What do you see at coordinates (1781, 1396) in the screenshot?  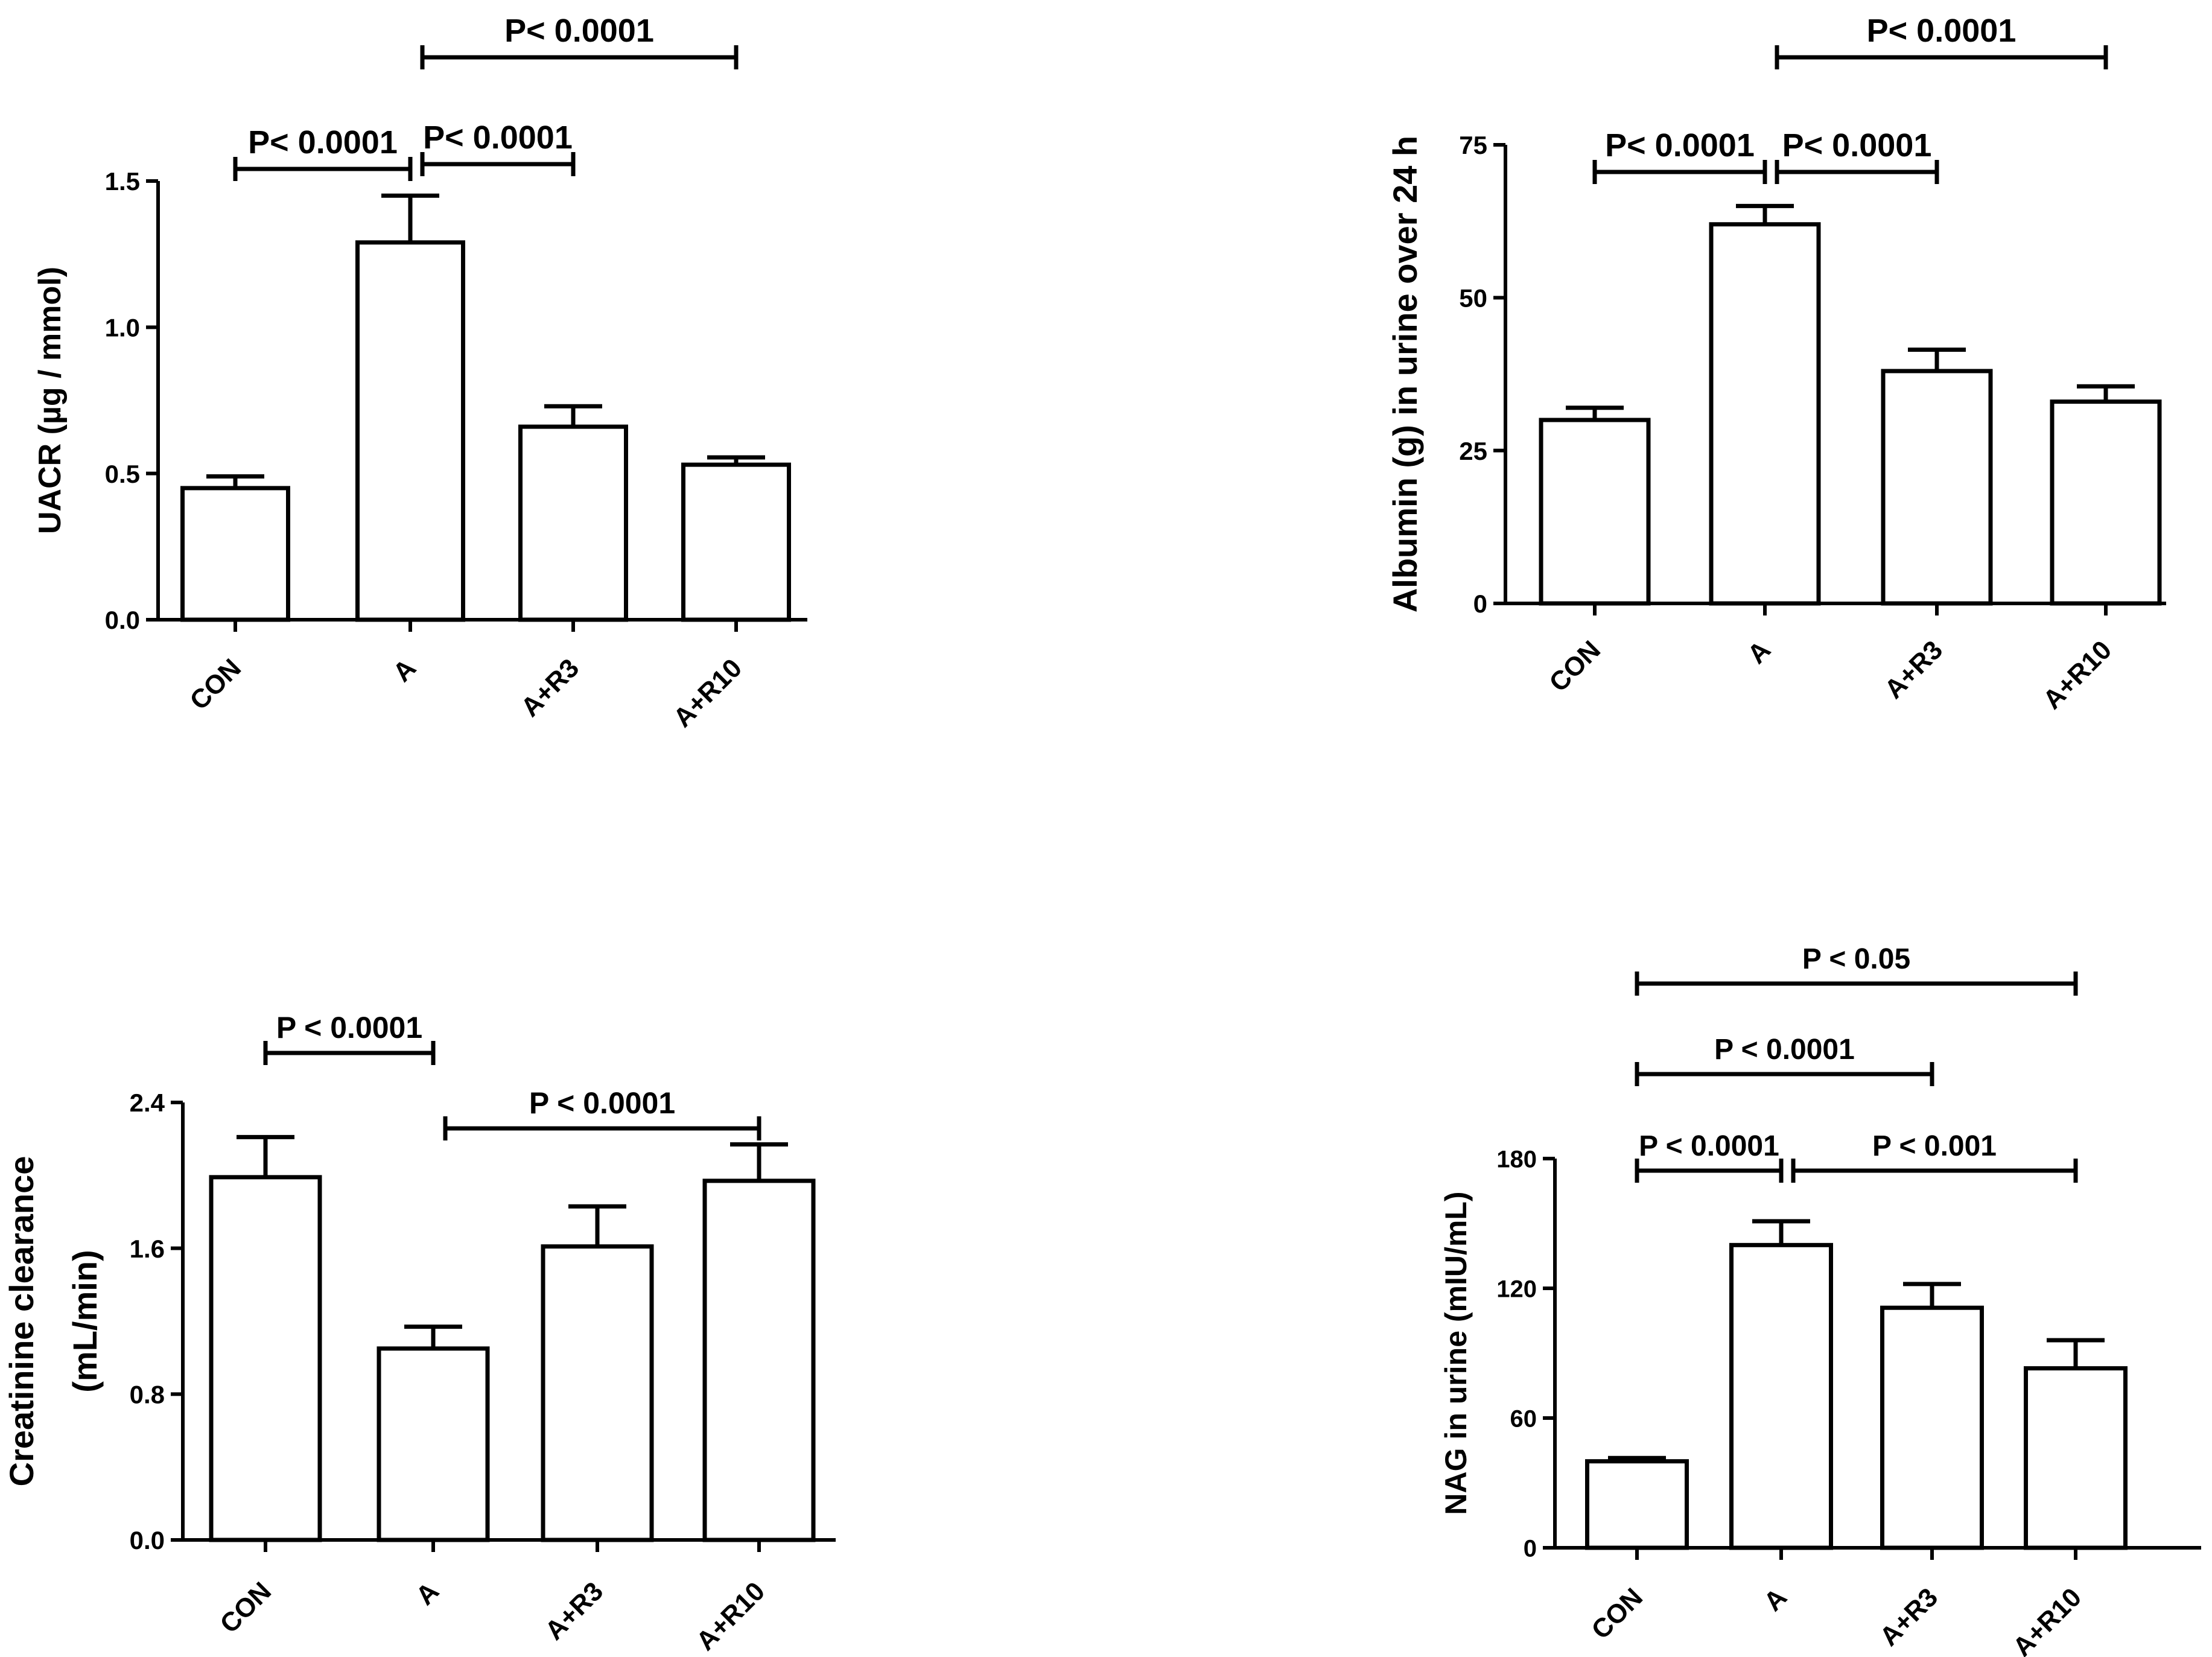 I see `chart3-bar-a` at bounding box center [1781, 1396].